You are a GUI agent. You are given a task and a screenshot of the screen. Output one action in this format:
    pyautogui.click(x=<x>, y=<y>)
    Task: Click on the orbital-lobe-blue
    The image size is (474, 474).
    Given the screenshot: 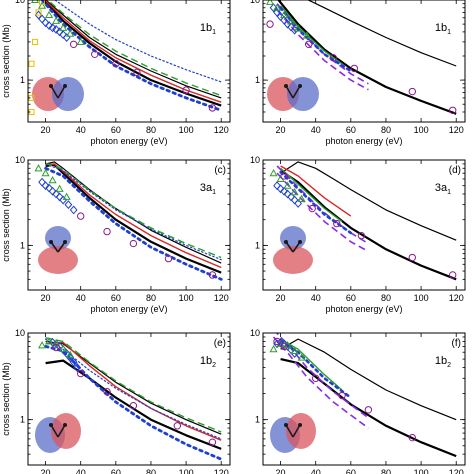 What is the action you would take?
    pyautogui.click(x=68, y=94)
    